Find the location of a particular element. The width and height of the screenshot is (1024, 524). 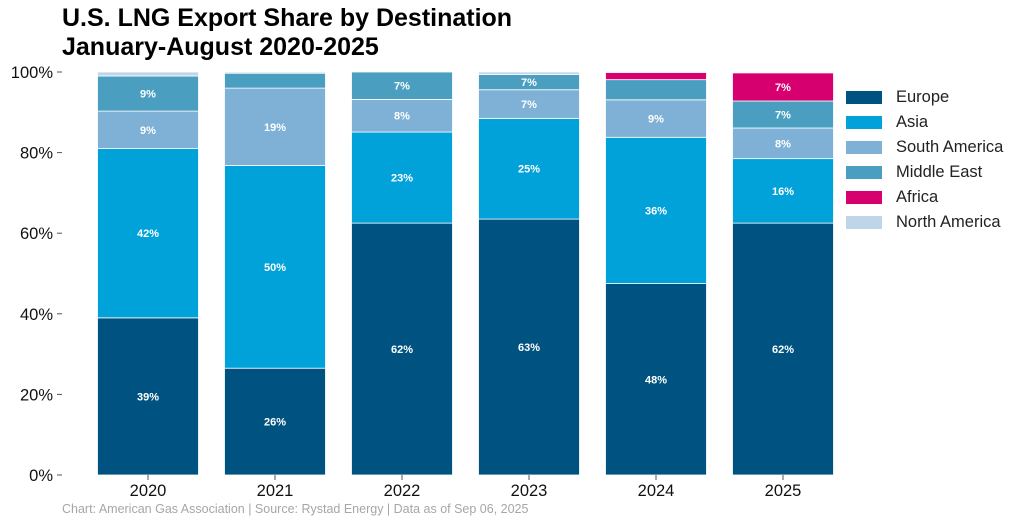

data-label: 23% is located at coordinates (402, 179).